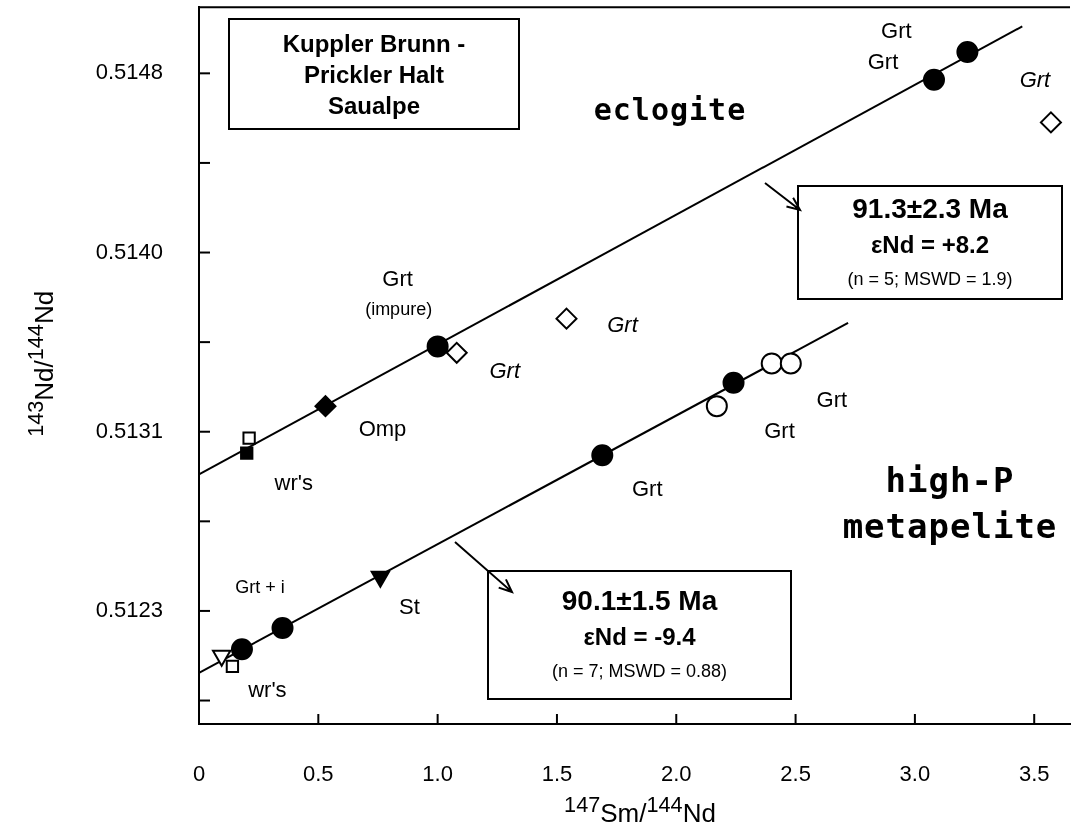 The height and width of the screenshot is (834, 1088). Describe the element at coordinates (1034, 774) in the screenshot. I see `x-tick-label: 3.5` at that location.